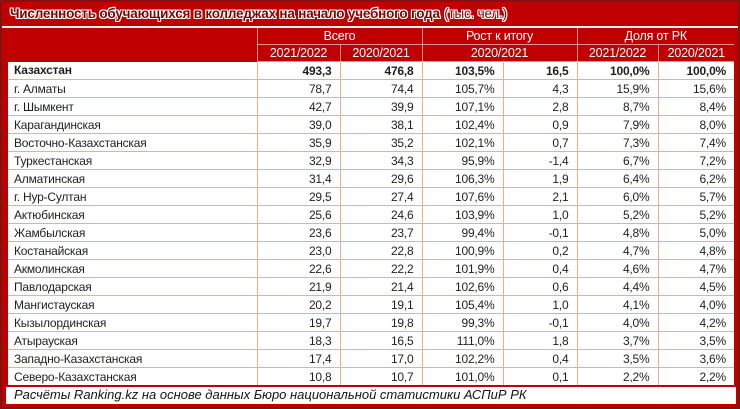 Image resolution: width=740 pixels, height=409 pixels. What do you see at coordinates (381, 304) in the screenshot?
I see `cell-value: 19,1` at bounding box center [381, 304].